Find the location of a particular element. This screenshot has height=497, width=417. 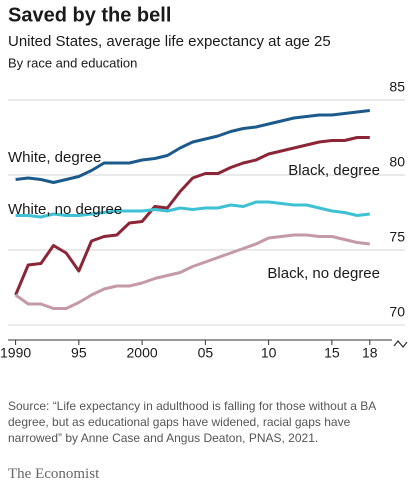

series-label: Black, no degree is located at coordinates (323, 273).